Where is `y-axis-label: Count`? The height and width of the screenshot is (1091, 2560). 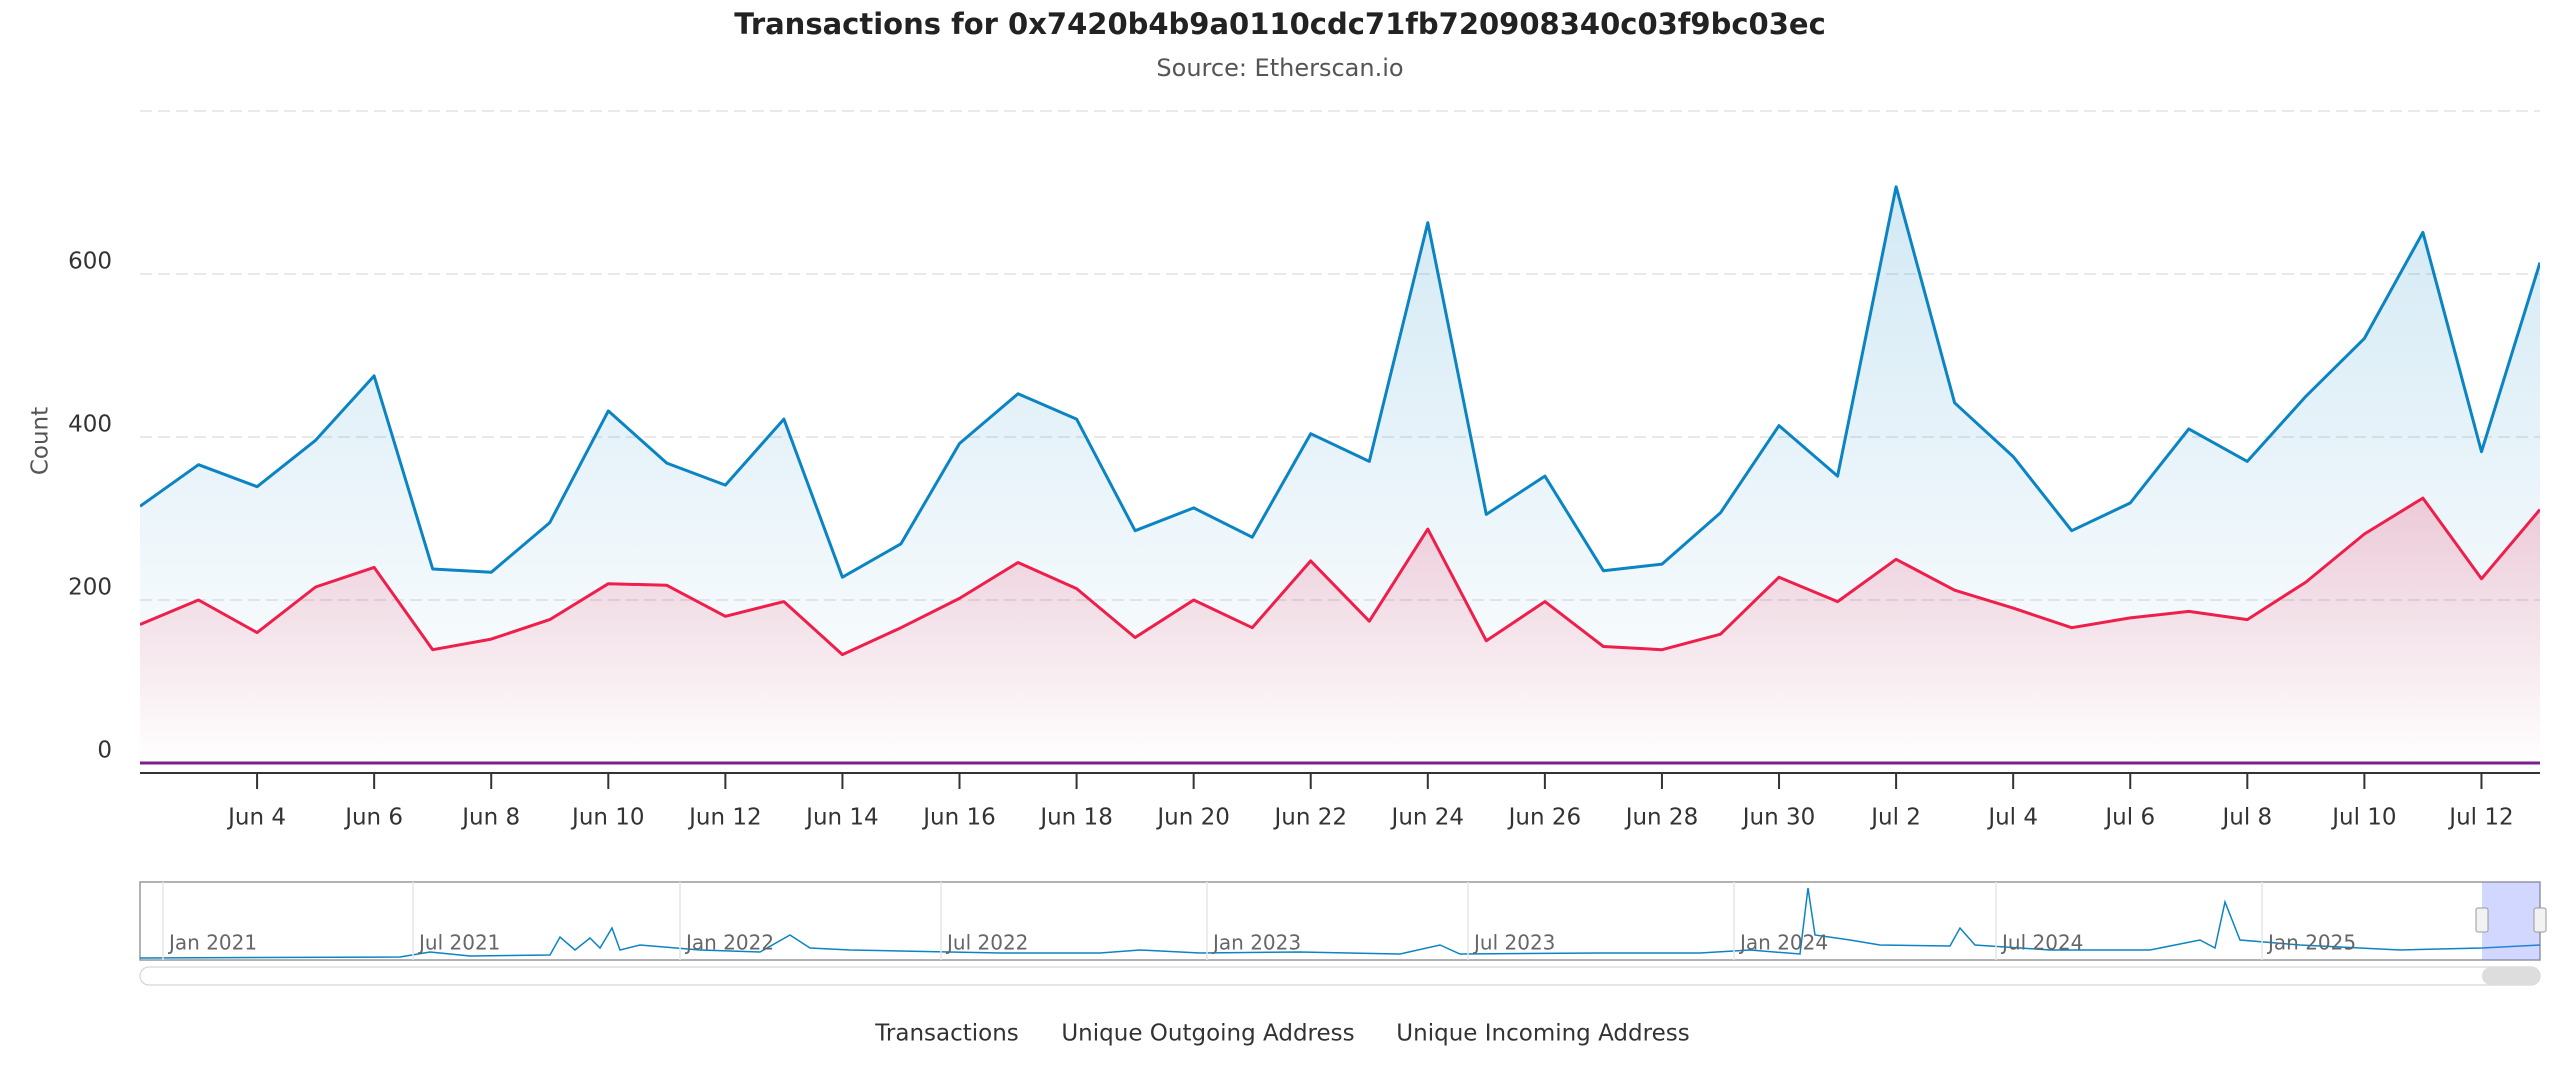
y-axis-label: Count is located at coordinates (41, 441).